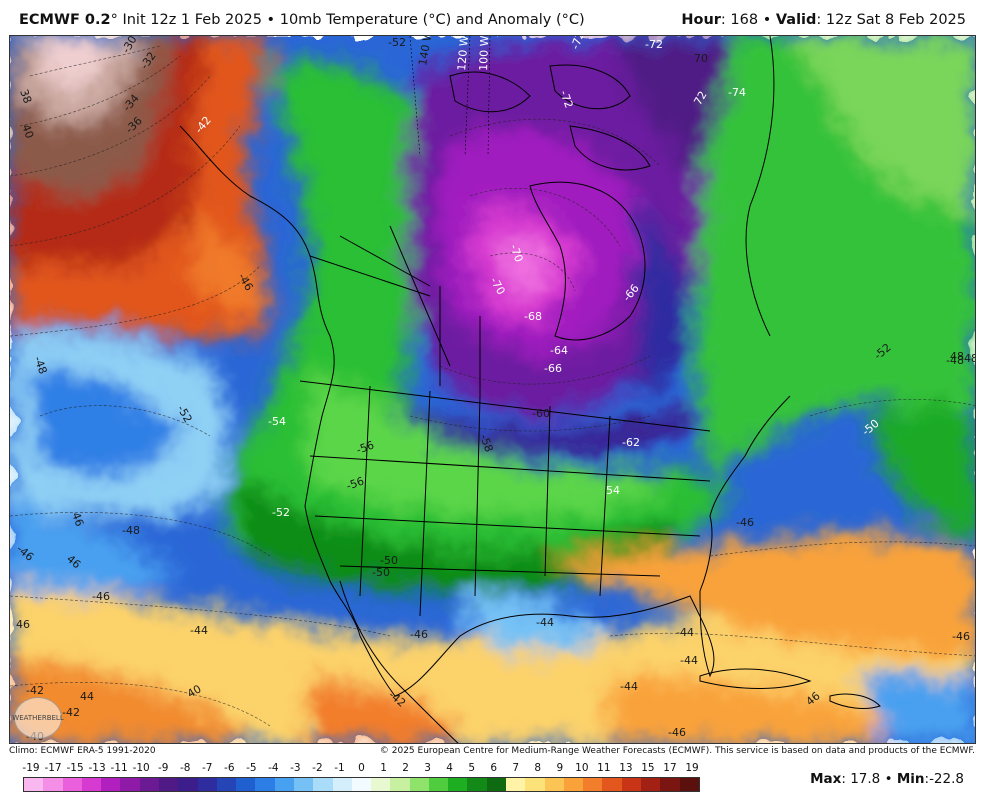  I want to click on valid-value: : 12z Sat 8 Feb 2025, so click(891, 20).